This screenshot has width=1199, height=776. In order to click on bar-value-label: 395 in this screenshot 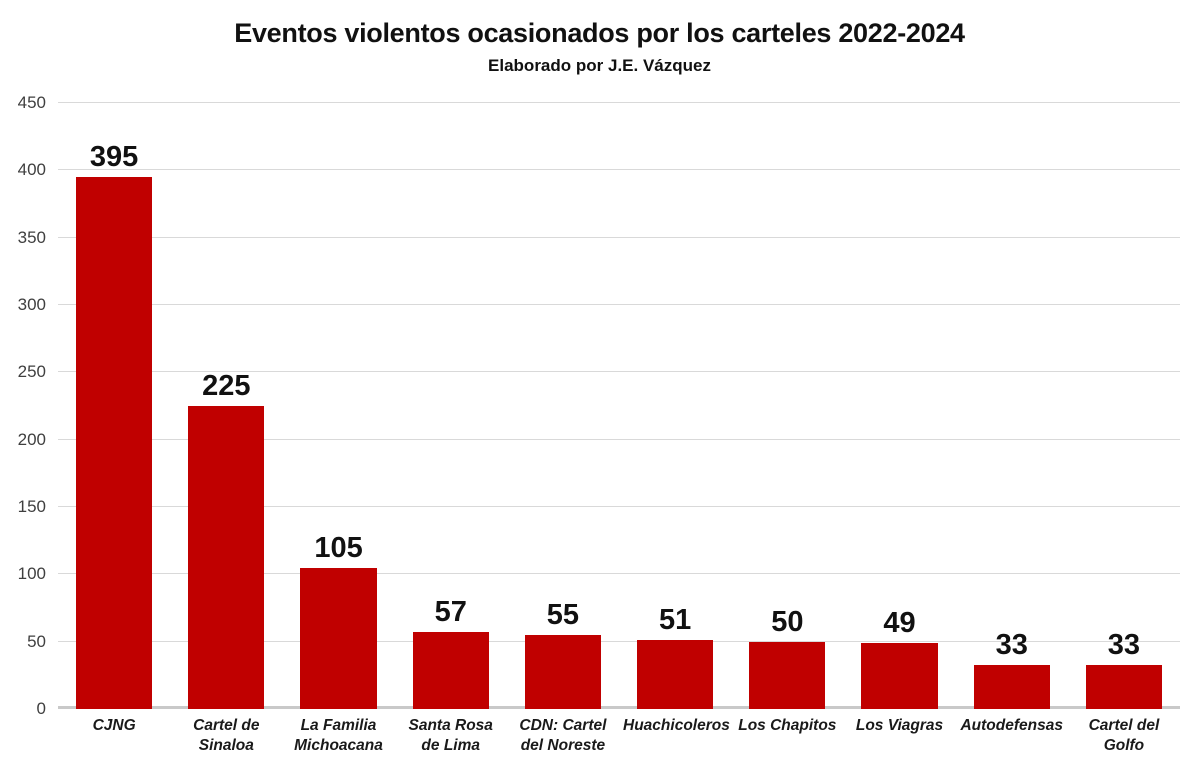, I will do `click(114, 157)`.